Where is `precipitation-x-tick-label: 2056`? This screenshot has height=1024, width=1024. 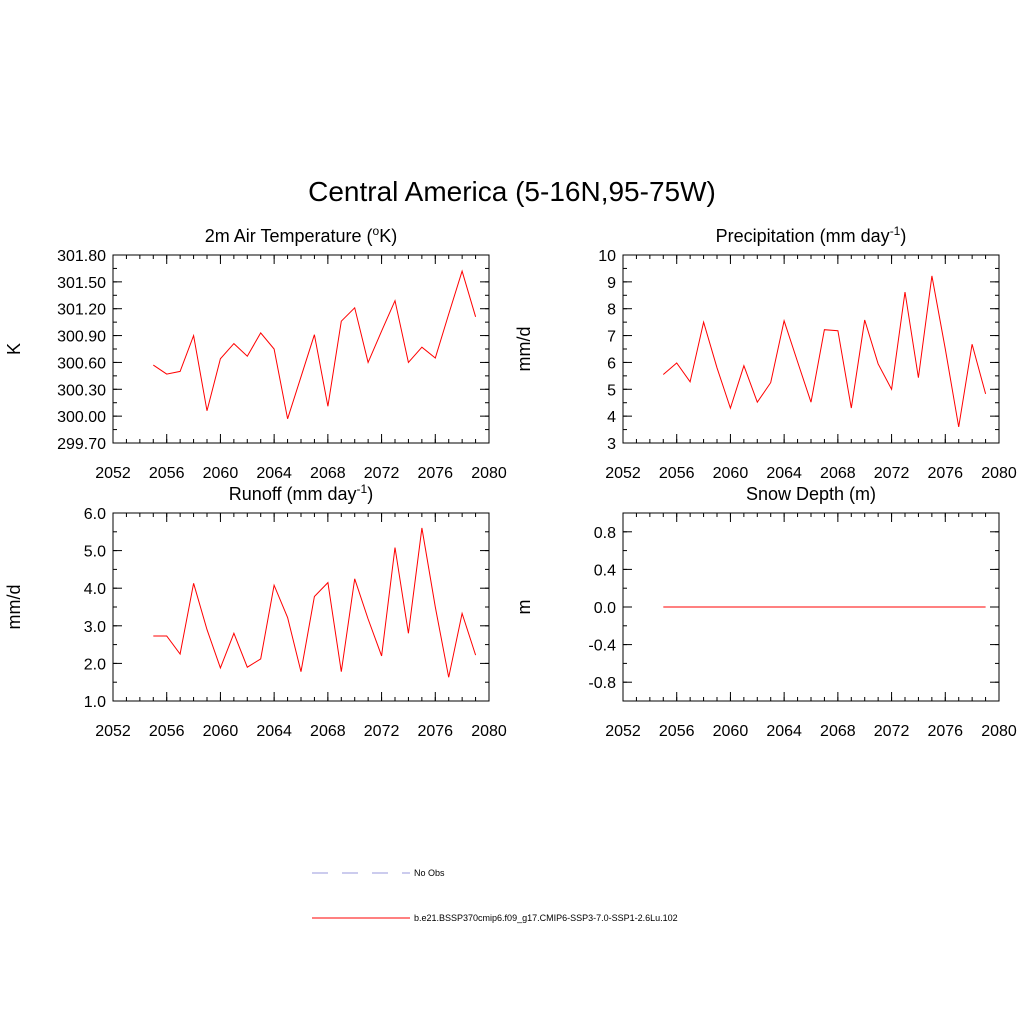 precipitation-x-tick-label: 2056 is located at coordinates (677, 473).